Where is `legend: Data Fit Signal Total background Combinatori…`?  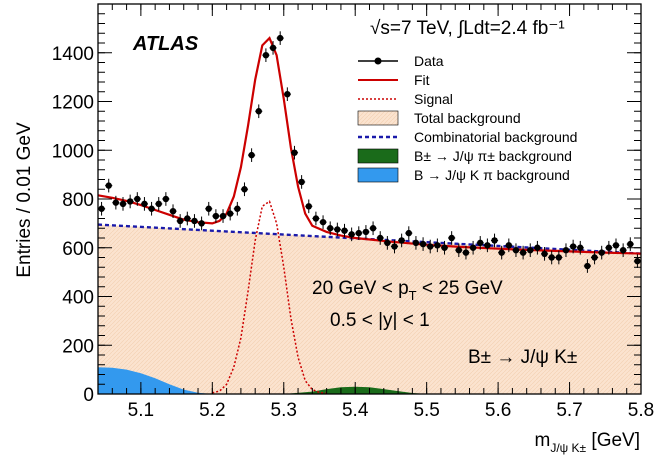 legend: Data Fit Signal Total background Combinatori… is located at coordinates (467, 118).